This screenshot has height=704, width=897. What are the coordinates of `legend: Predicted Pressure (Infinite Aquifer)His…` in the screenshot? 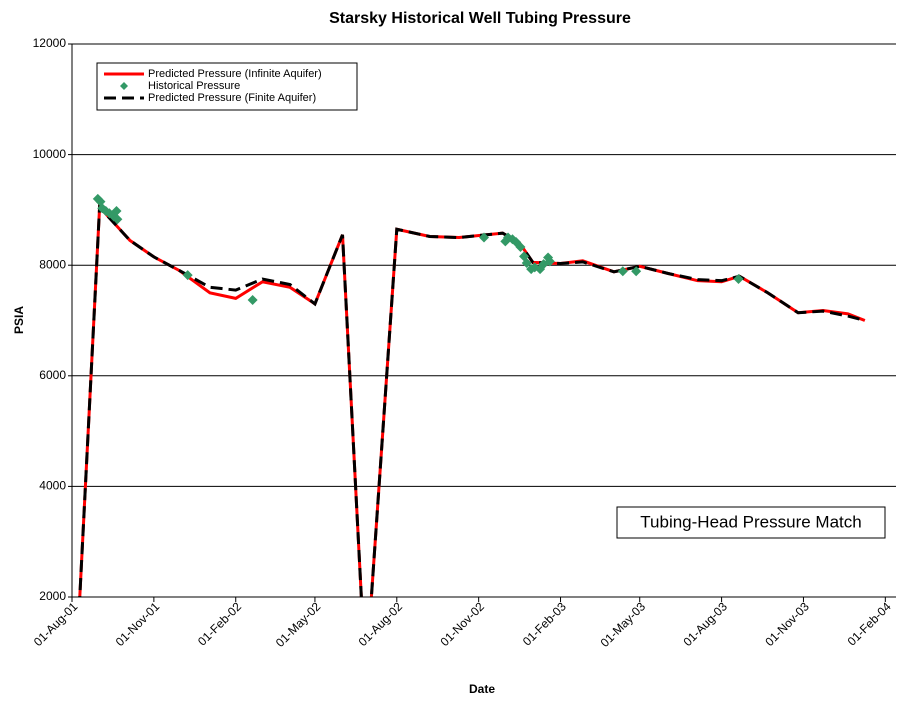 It's located at (227, 86).